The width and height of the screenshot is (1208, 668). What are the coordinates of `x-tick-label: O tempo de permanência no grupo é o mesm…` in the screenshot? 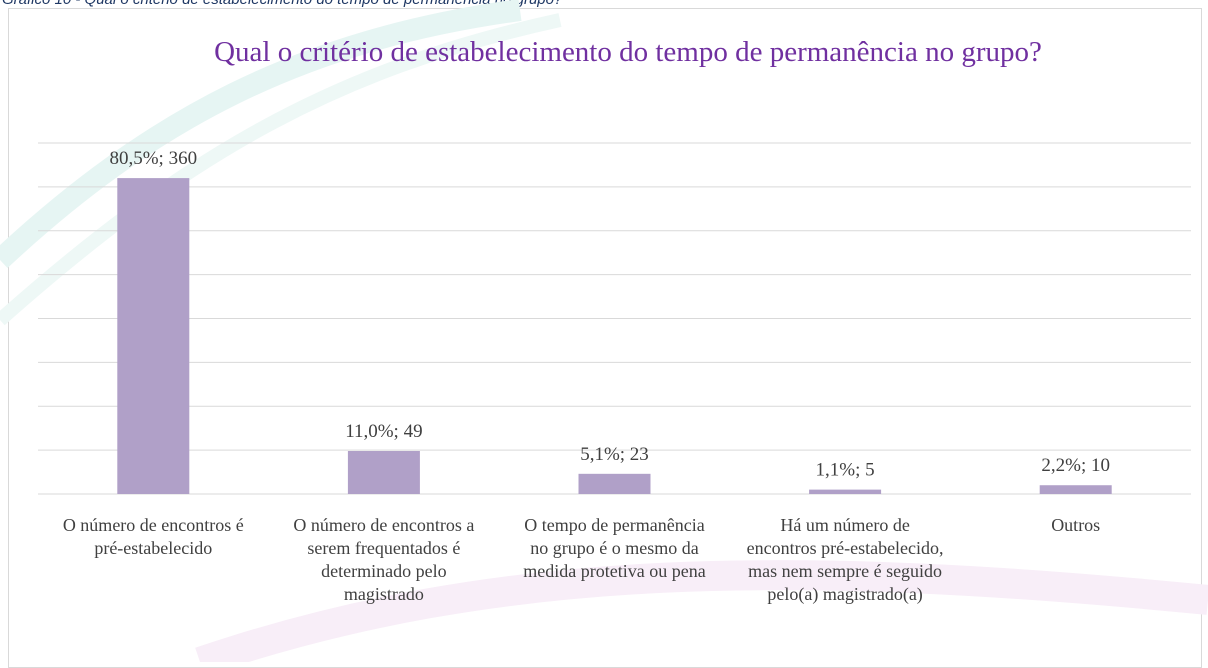 It's located at (614, 548).